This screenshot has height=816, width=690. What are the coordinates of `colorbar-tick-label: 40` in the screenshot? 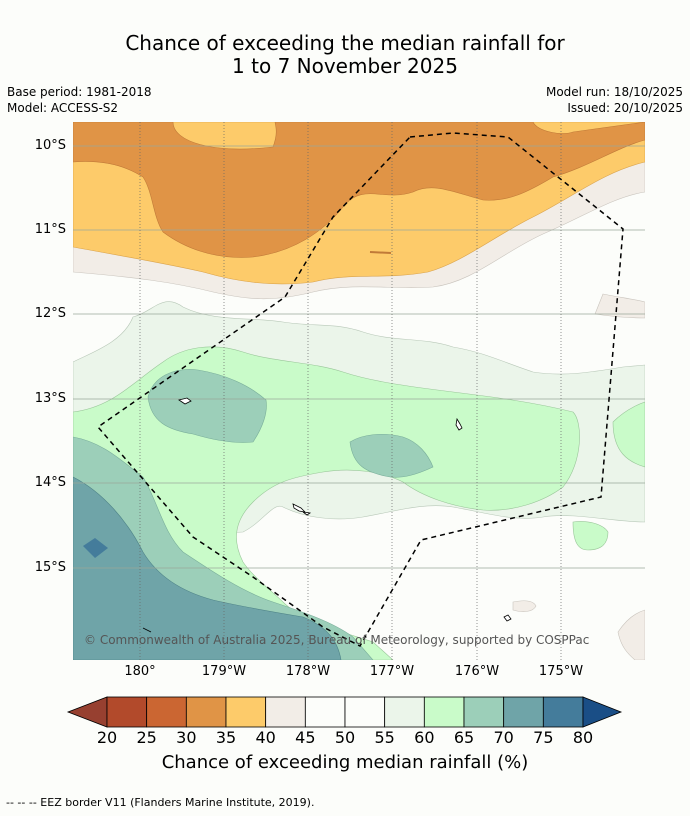 It's located at (265, 737).